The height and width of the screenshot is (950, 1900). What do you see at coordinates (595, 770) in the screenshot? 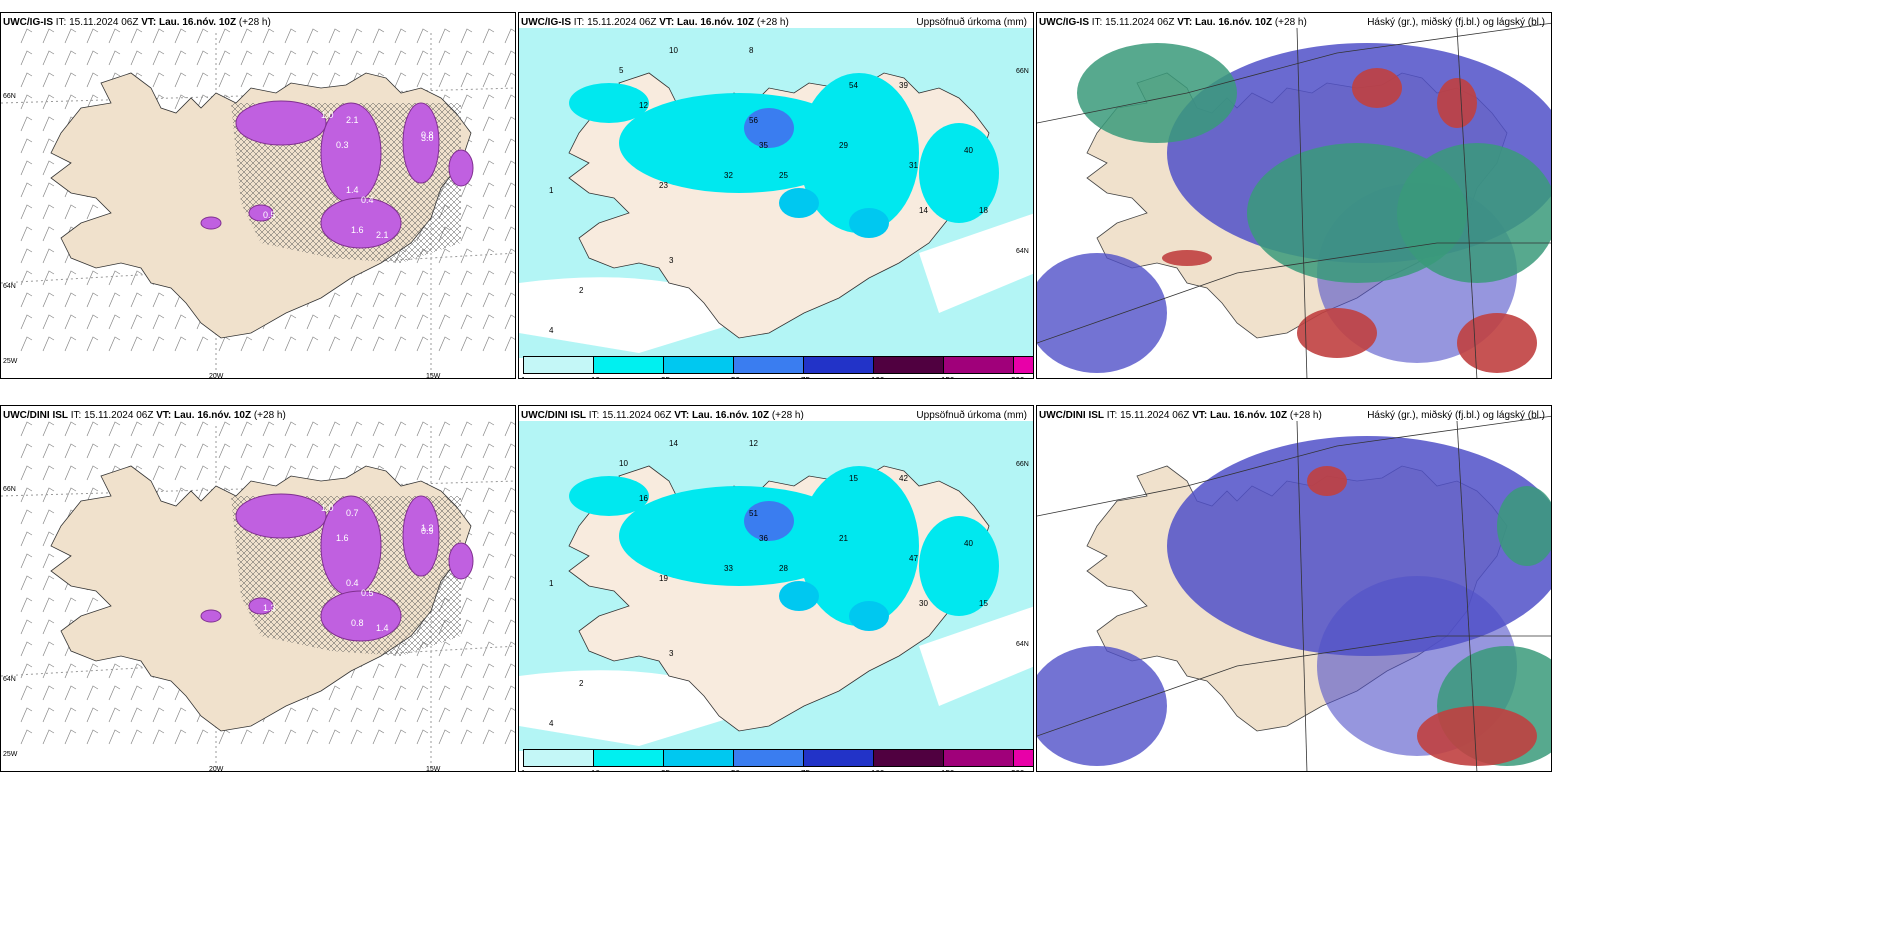
I see `colorbar-tick: 10` at bounding box center [595, 770].